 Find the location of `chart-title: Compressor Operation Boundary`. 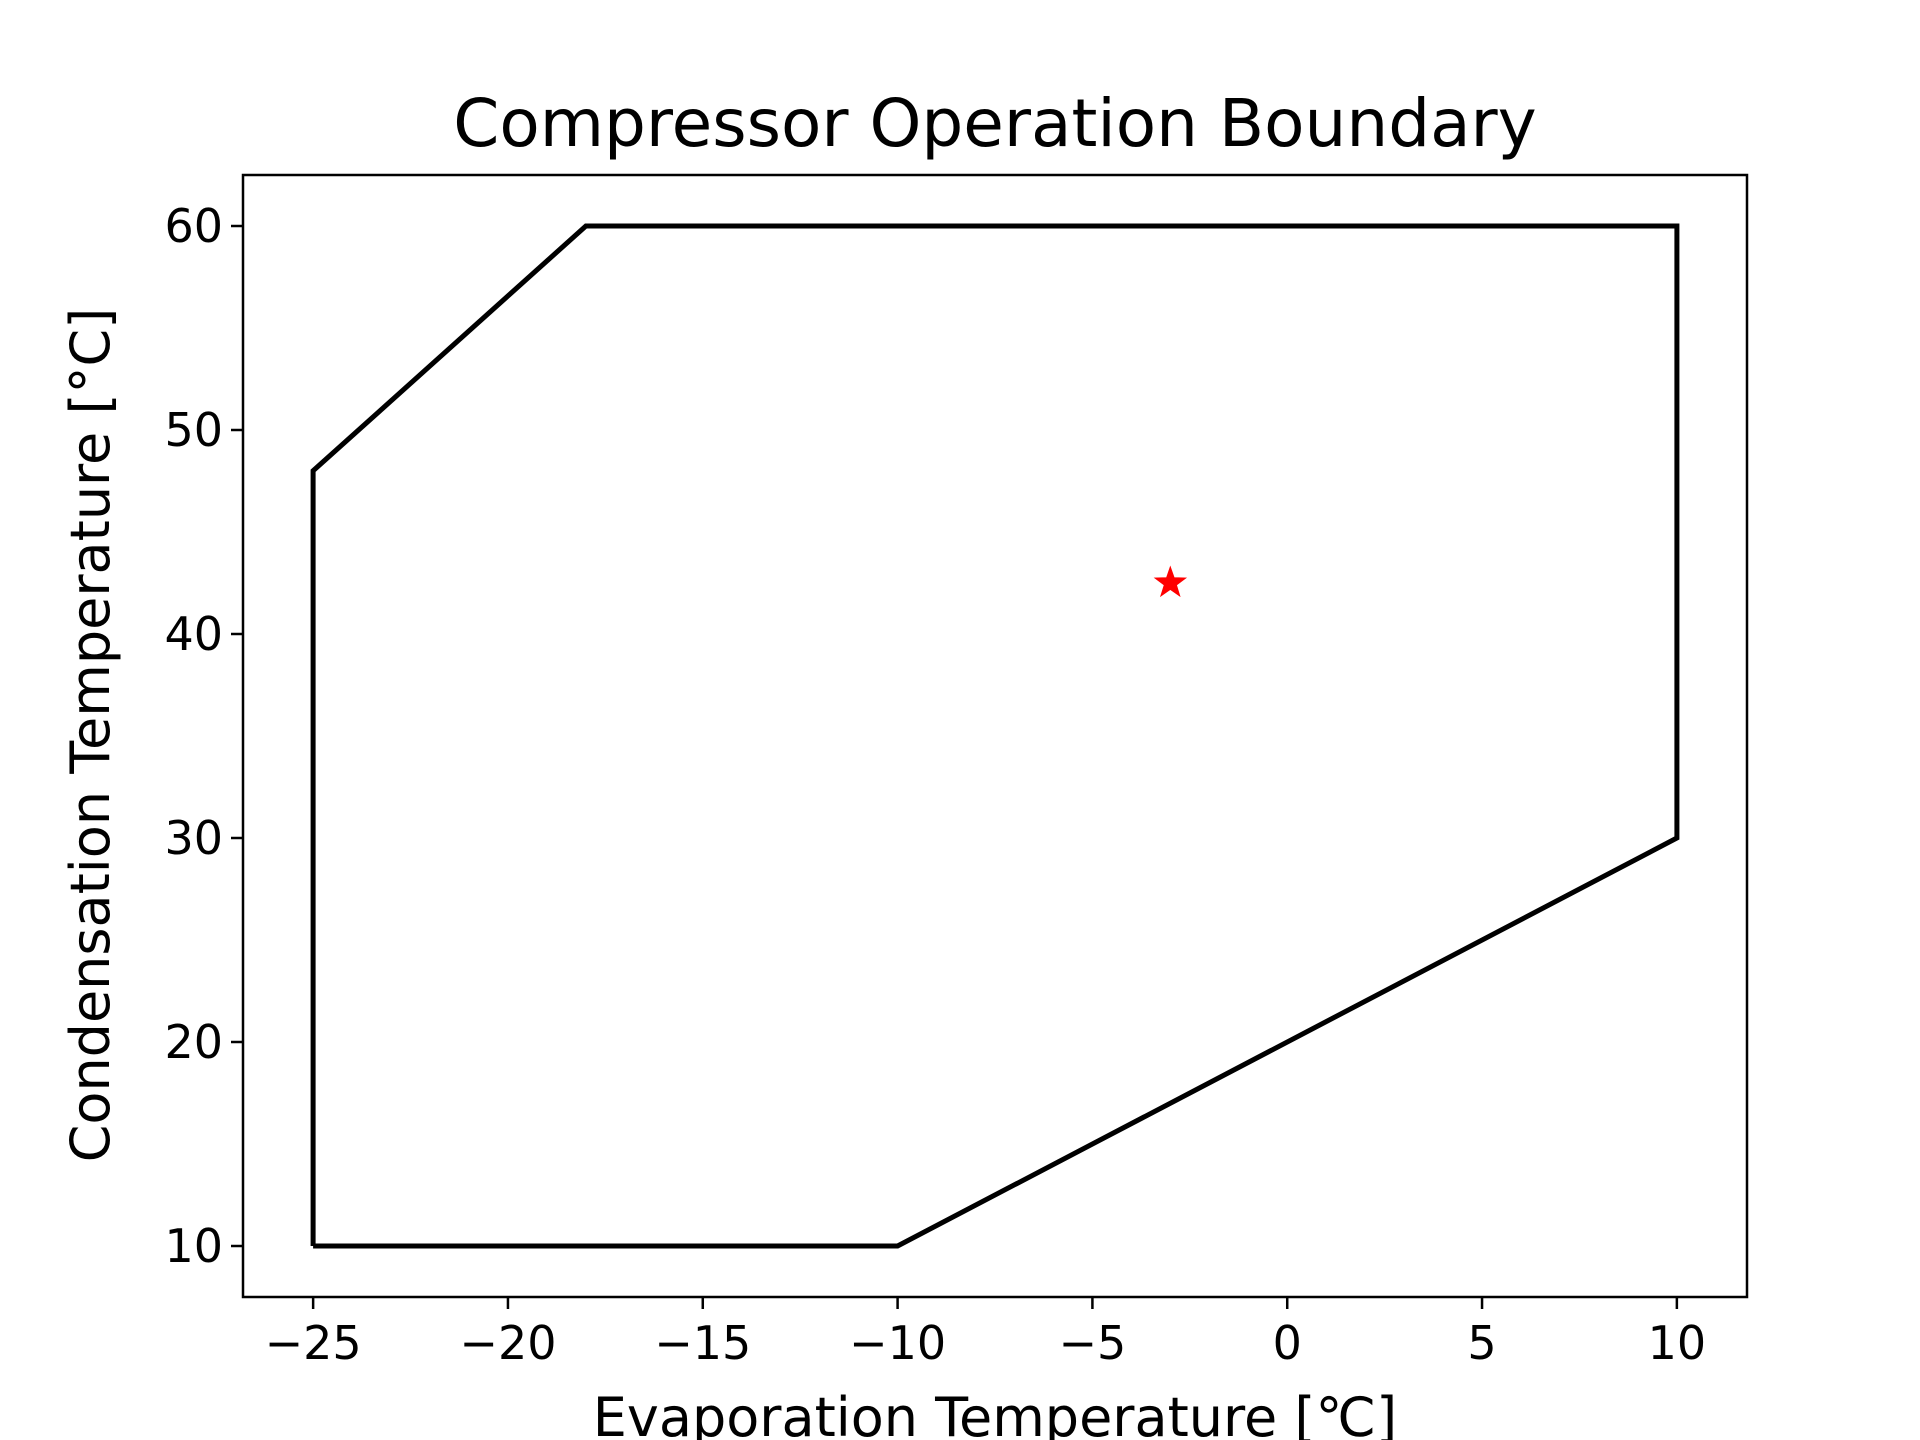

chart-title: Compressor Operation Boundary is located at coordinates (995, 123).